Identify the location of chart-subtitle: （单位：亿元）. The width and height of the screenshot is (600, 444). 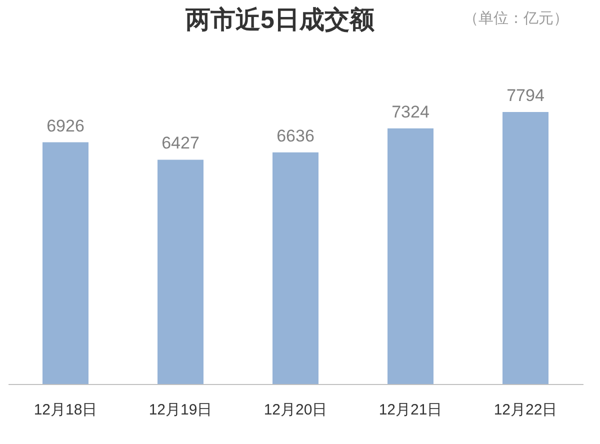
(516, 18).